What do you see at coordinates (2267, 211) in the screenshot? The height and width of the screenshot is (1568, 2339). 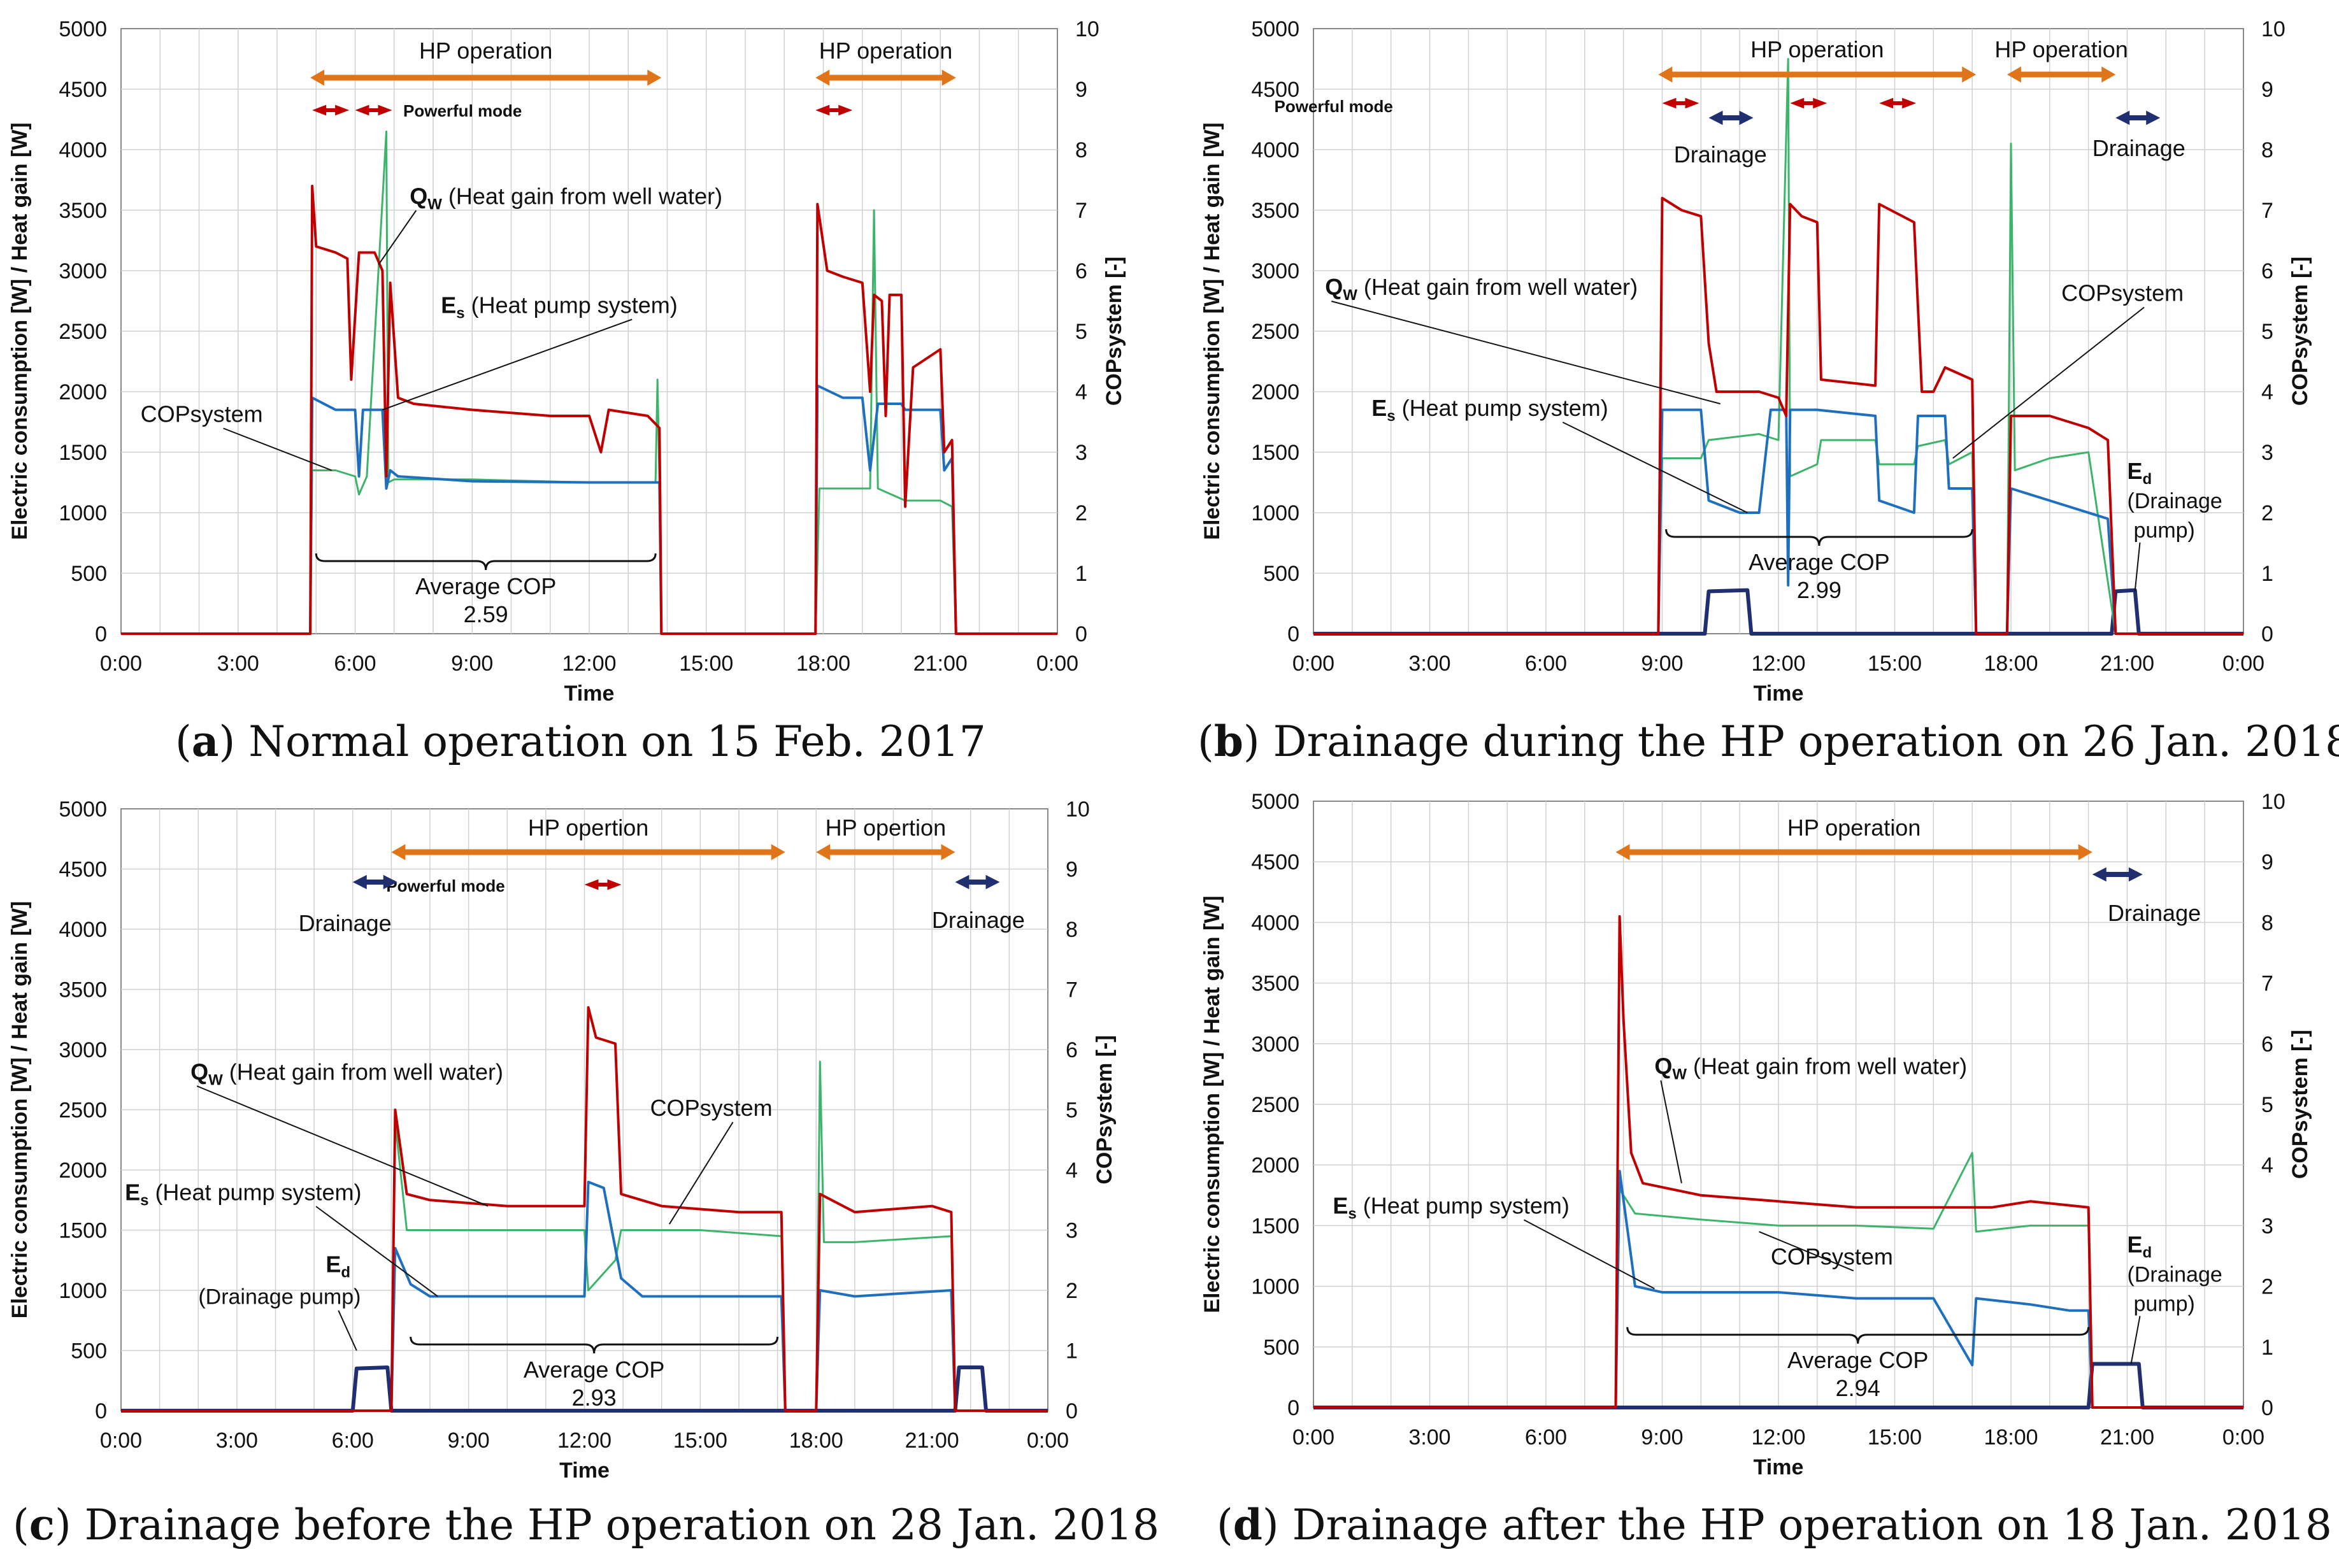 I see `y-tick-right: 7` at bounding box center [2267, 211].